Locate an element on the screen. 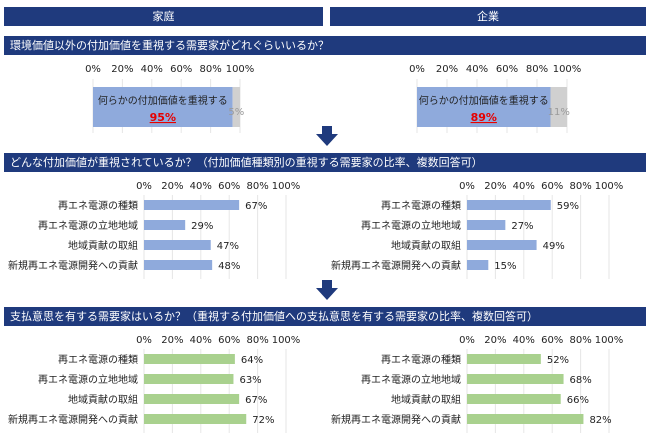 This screenshot has width=650, height=439. household-willingness-tick-label: 100% is located at coordinates (286, 340).